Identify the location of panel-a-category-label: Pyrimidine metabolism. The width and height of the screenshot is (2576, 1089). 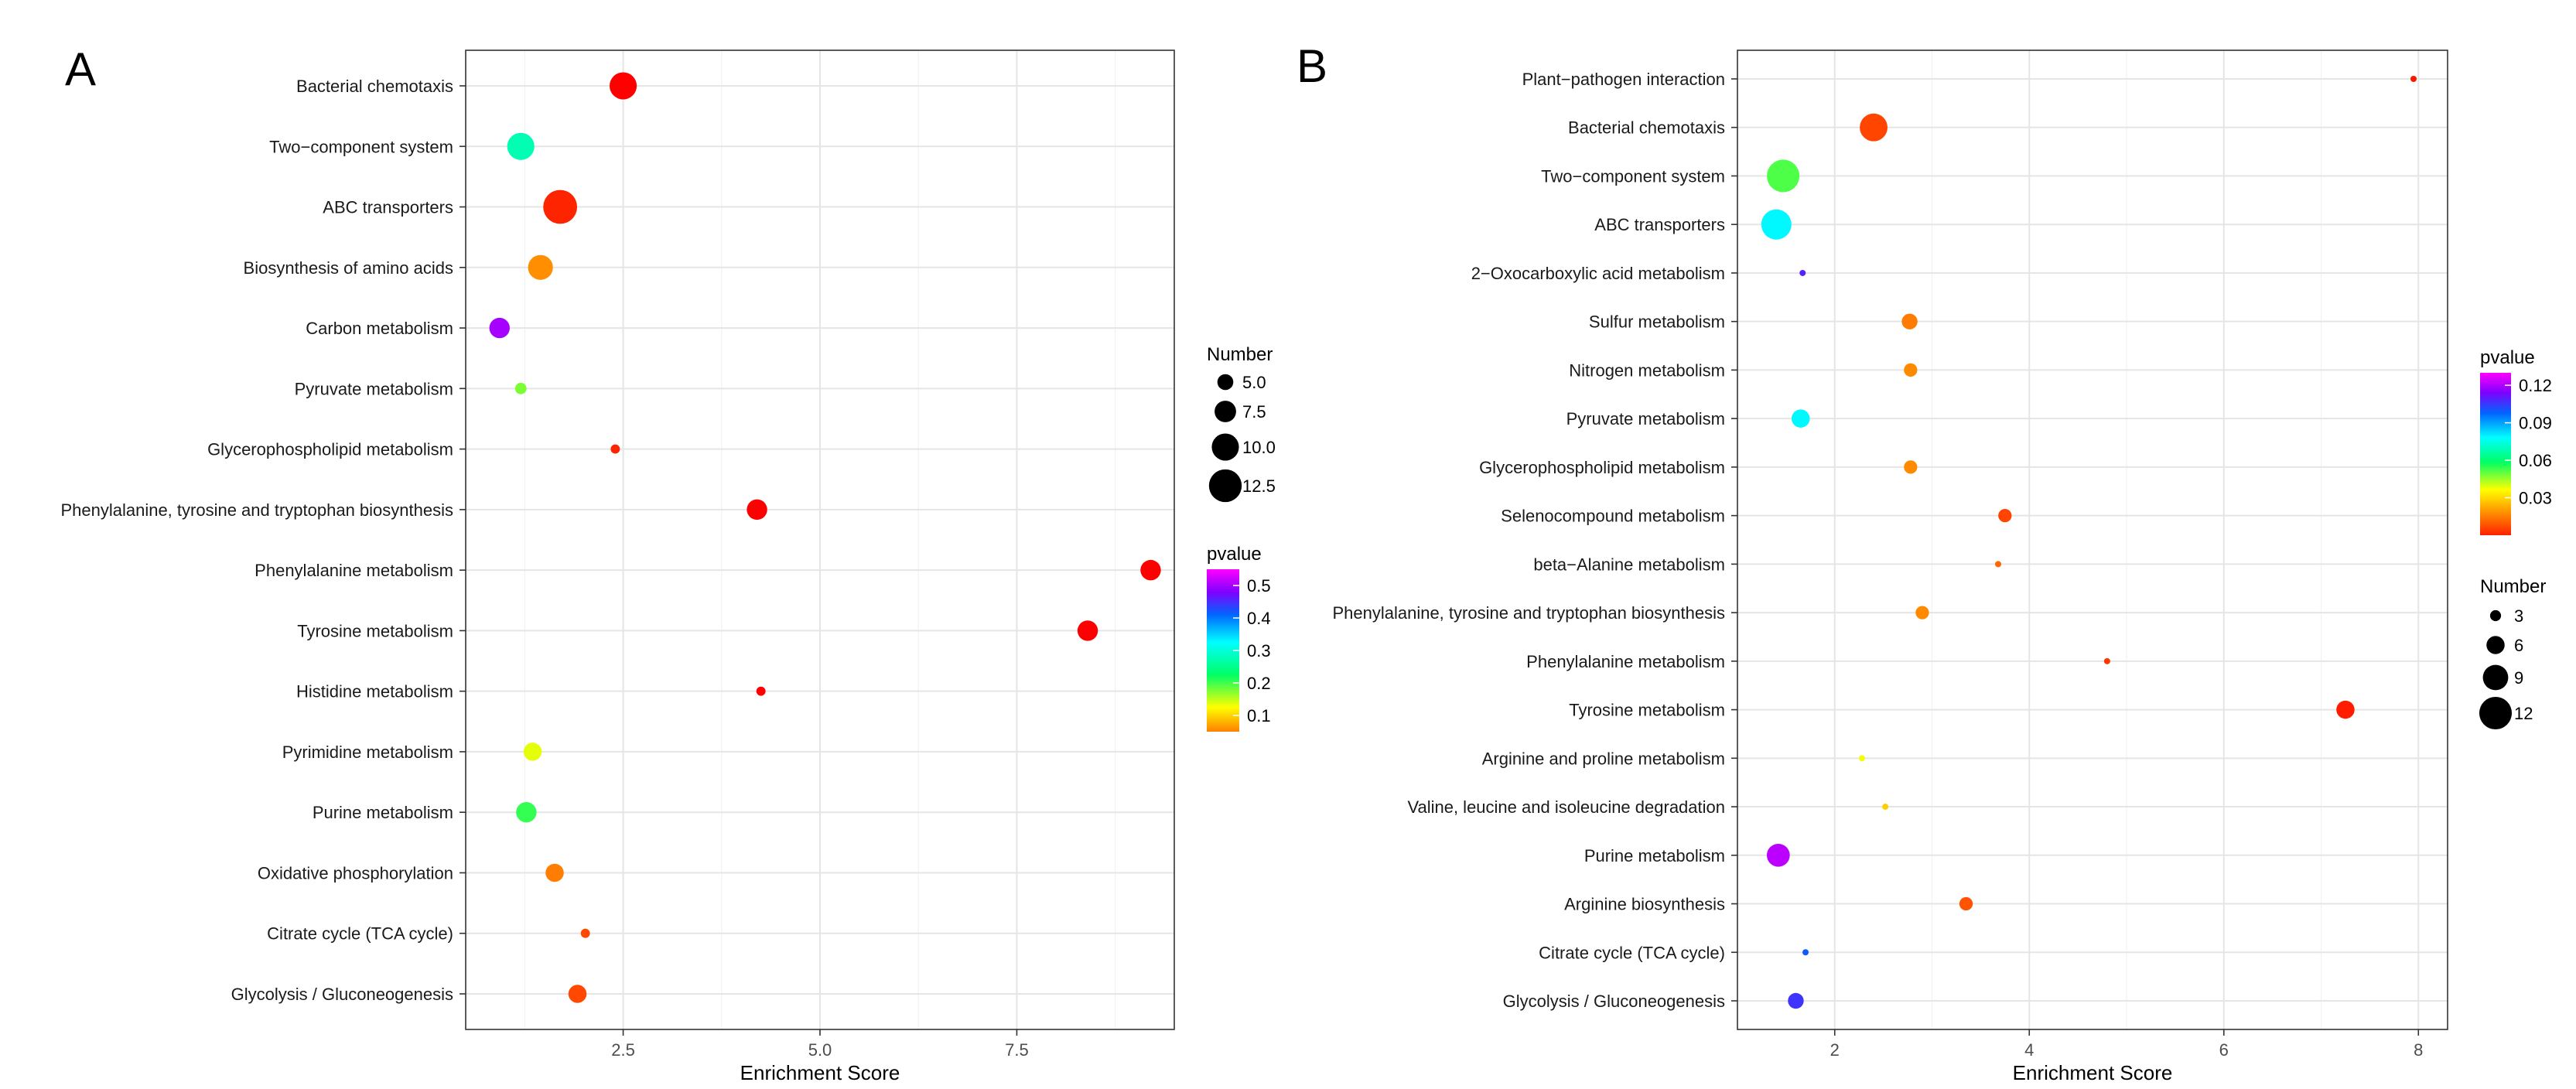
(367, 752).